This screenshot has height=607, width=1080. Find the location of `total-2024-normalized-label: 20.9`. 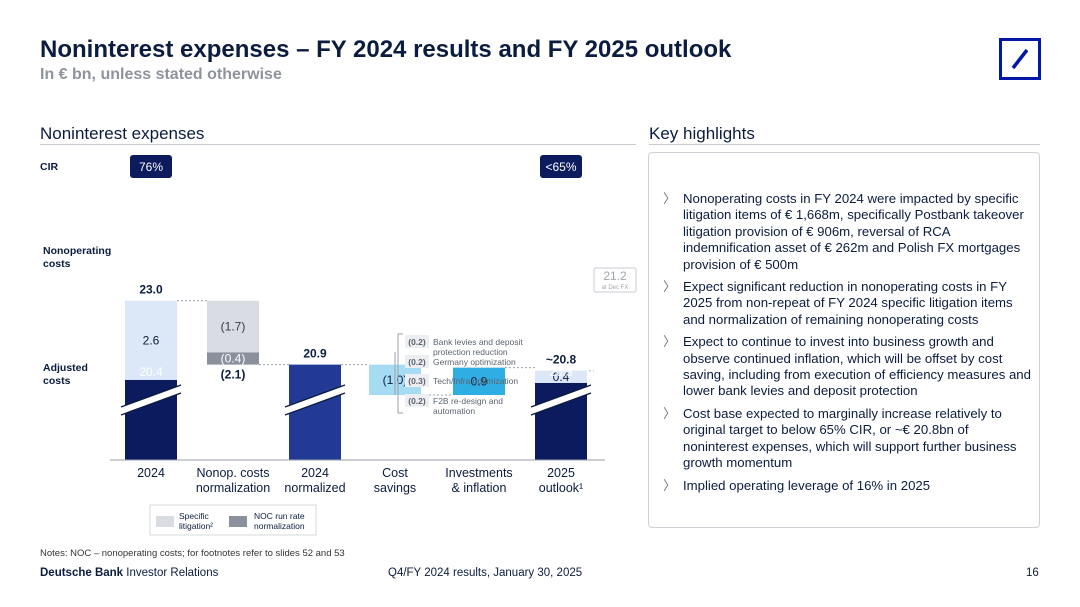

total-2024-normalized-label: 20.9 is located at coordinates (315, 354).